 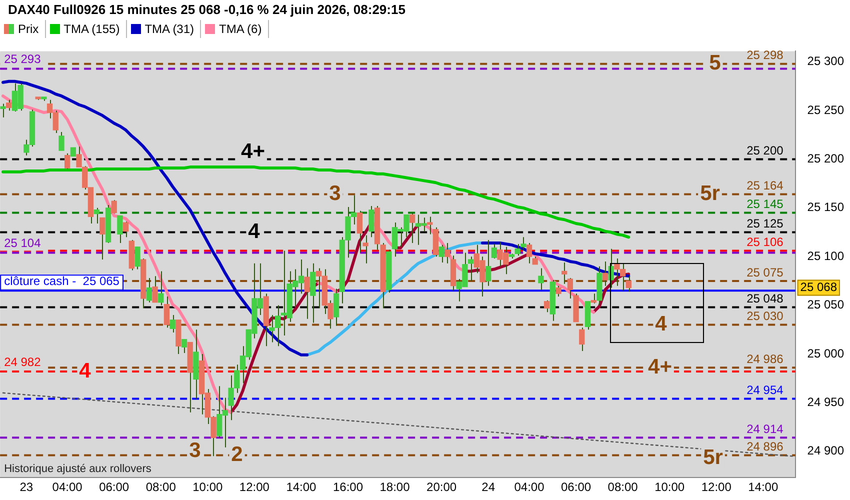 What do you see at coordinates (765, 151) in the screenshot?
I see `ref-line-label: 25 200` at bounding box center [765, 151].